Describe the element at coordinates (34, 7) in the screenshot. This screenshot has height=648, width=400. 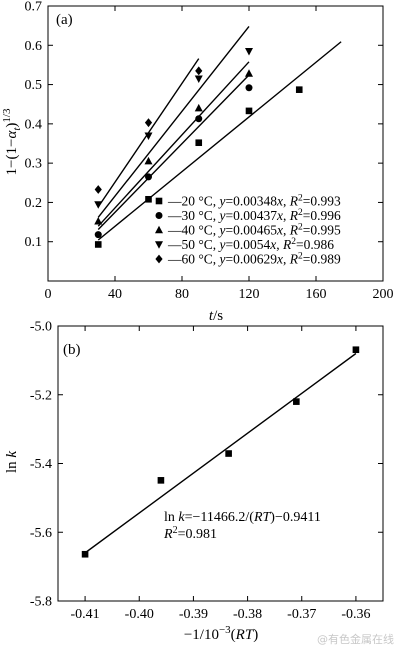
I see `panel-a-y-tick-label: 0.7` at that location.